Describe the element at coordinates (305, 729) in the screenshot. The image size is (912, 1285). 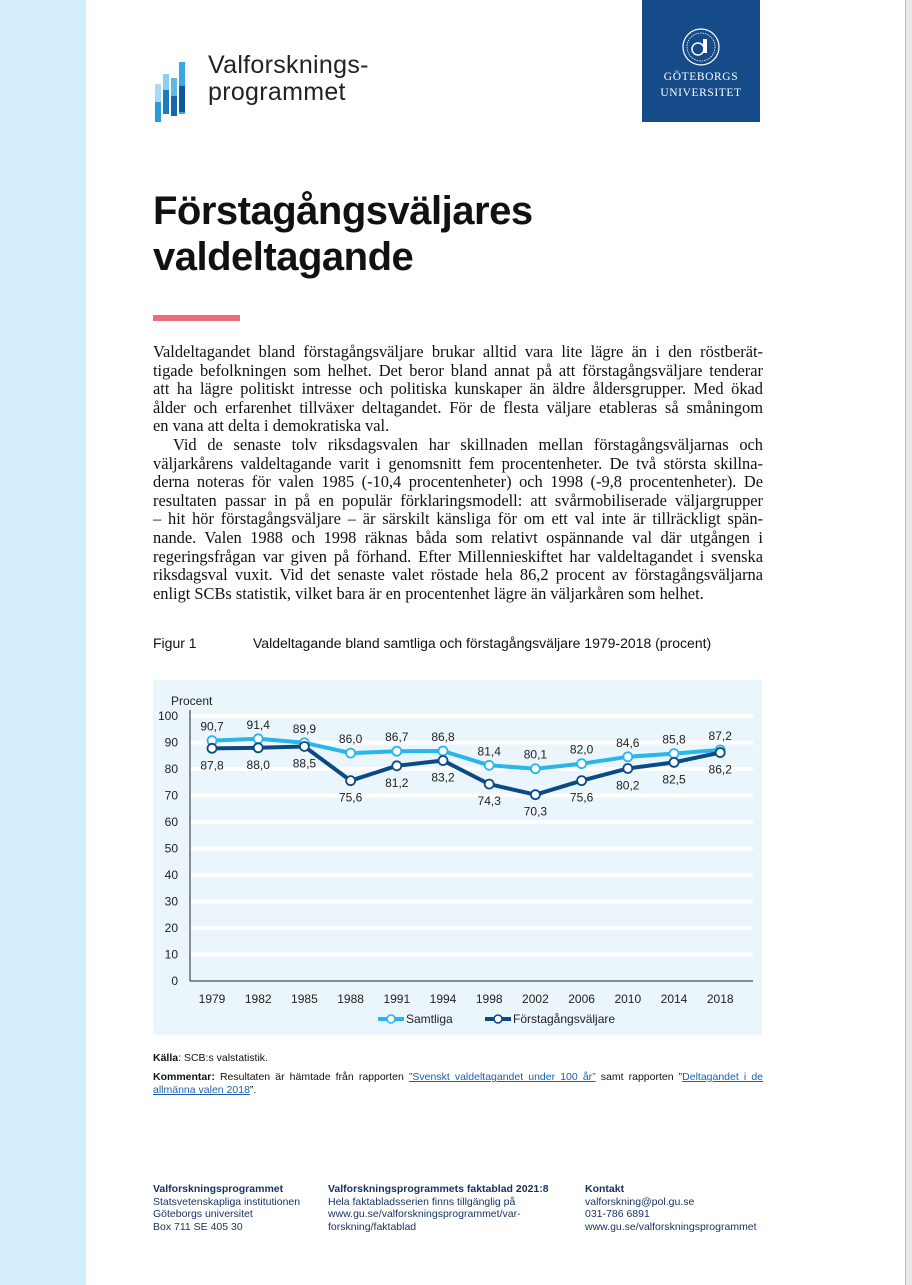
I see `data-label: 89,9` at that location.